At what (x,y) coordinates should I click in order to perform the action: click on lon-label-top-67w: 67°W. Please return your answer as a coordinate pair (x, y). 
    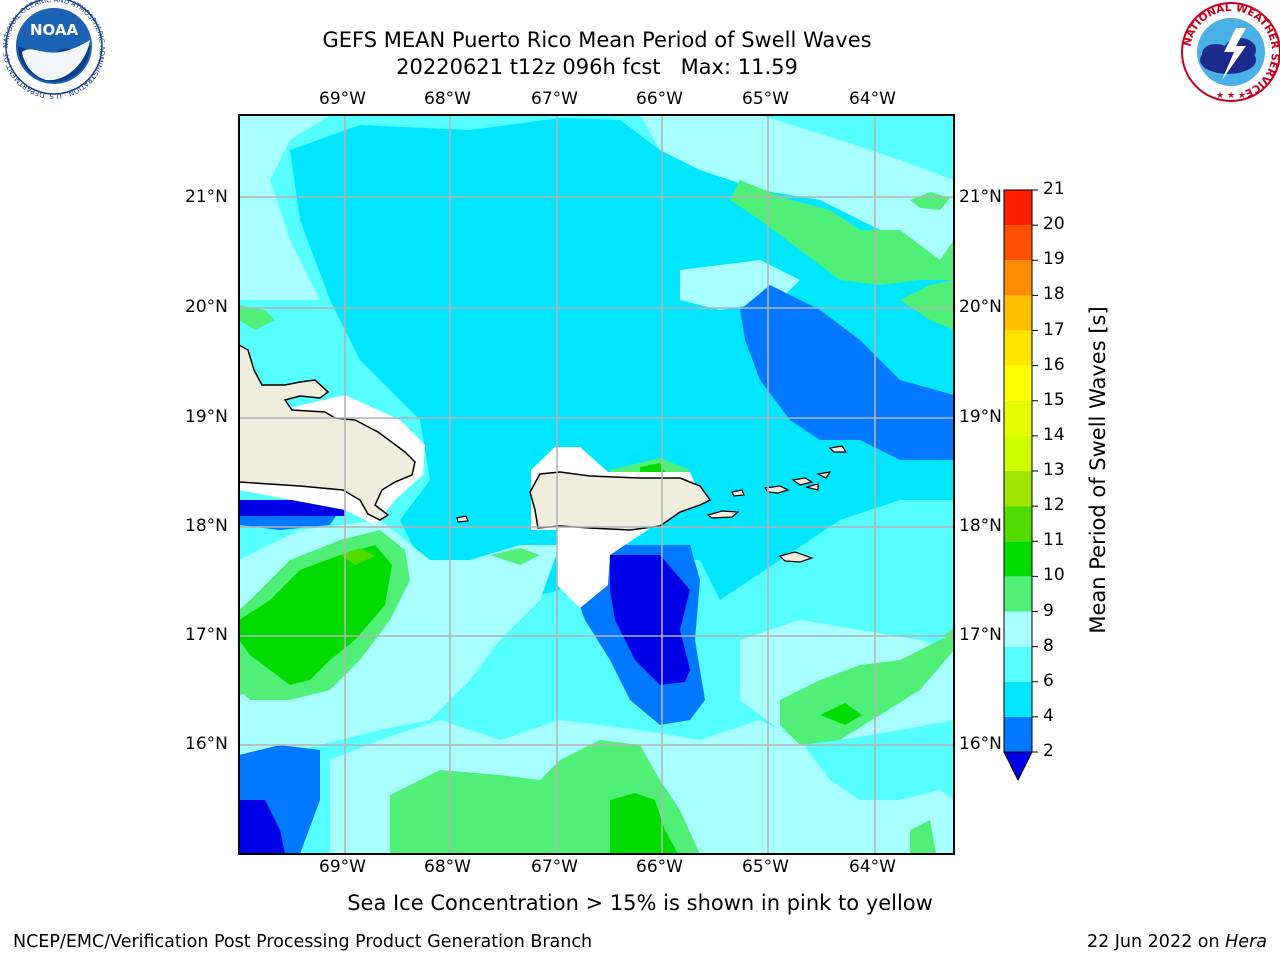
    Looking at the image, I should click on (554, 99).